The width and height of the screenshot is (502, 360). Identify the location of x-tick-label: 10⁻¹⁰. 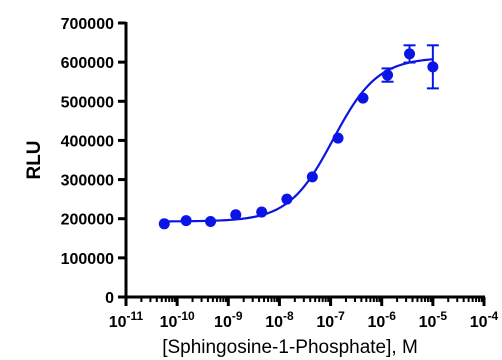
(177, 320).